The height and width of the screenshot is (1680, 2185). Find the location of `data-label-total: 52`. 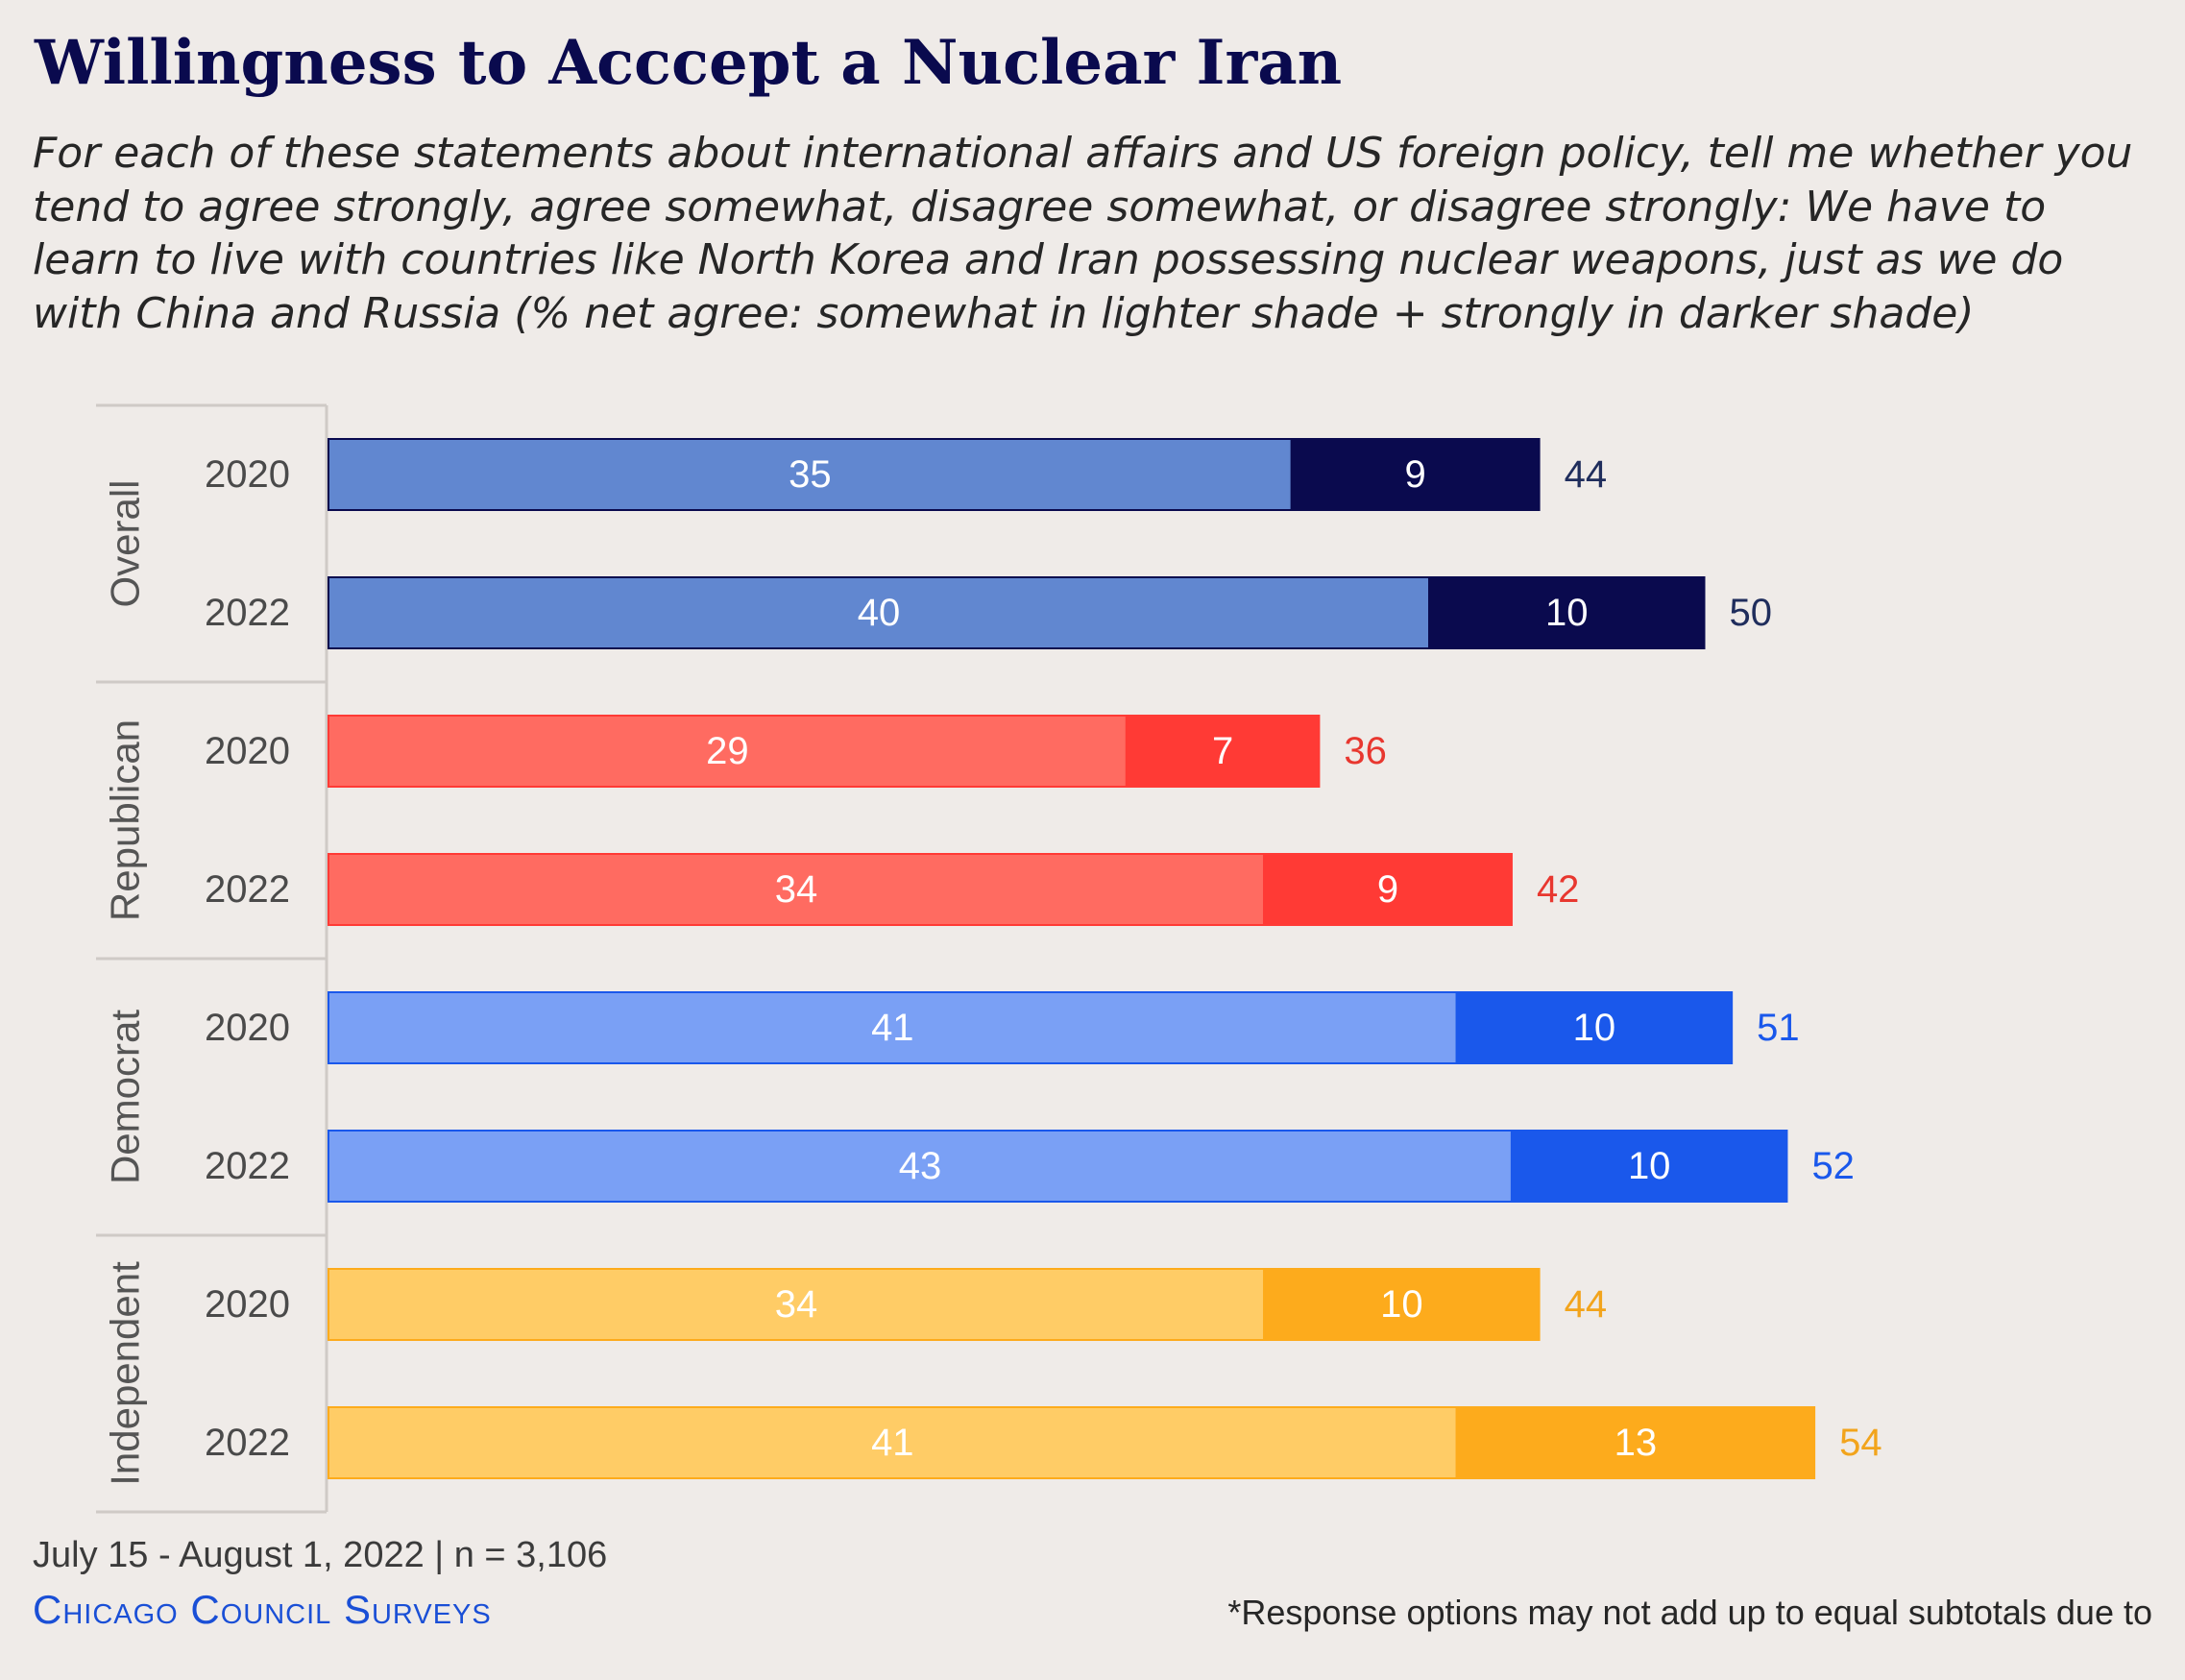

data-label-total: 52 is located at coordinates (1833, 1166).